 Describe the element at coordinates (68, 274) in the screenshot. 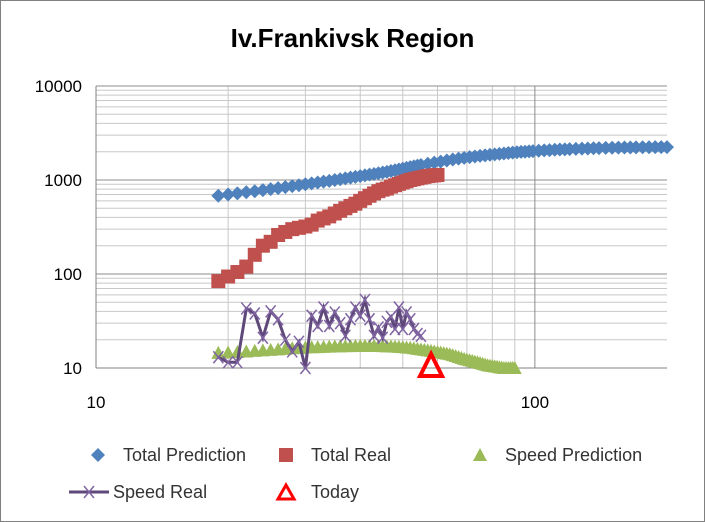

I see `y-tick-label: 100` at that location.